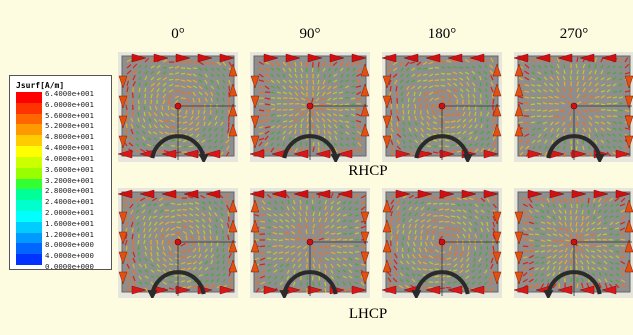 The width and height of the screenshot is (633, 335). What do you see at coordinates (310, 34) in the screenshot?
I see `column-label-90: 90°` at bounding box center [310, 34].